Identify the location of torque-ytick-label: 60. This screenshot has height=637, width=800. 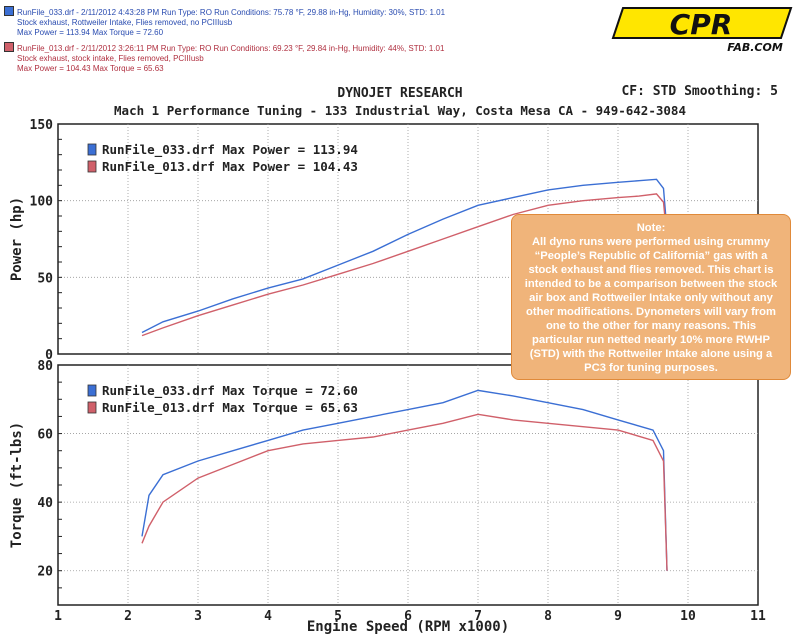
(45, 435).